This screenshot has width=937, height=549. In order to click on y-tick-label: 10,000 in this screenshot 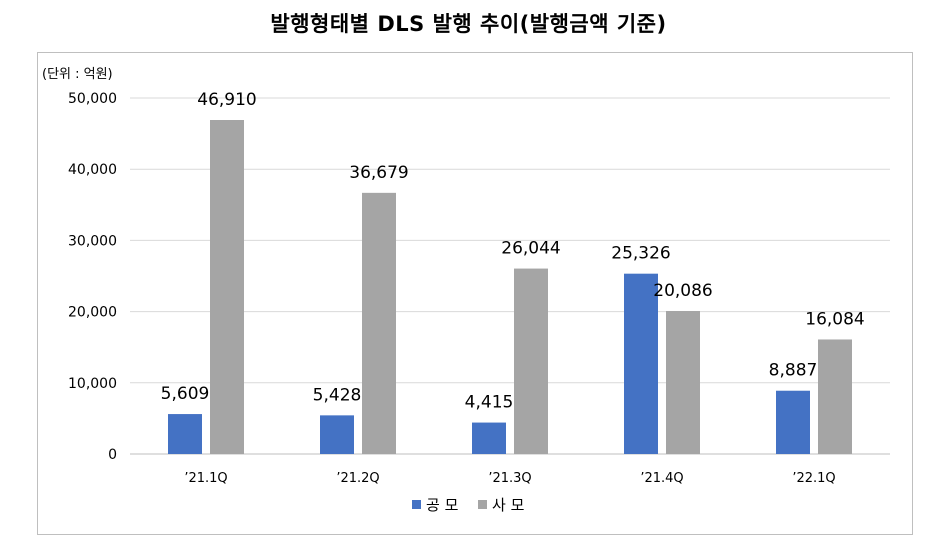, I will do `click(92, 384)`.